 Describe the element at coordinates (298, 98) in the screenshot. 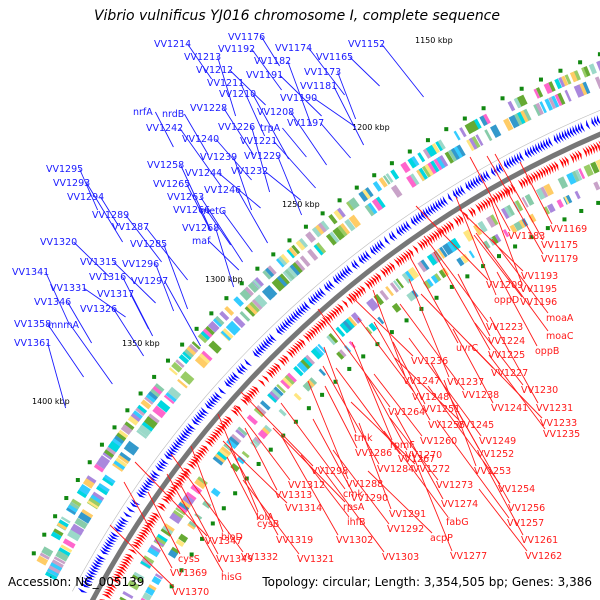

I see `forward-gene-label: VV1190` at that location.